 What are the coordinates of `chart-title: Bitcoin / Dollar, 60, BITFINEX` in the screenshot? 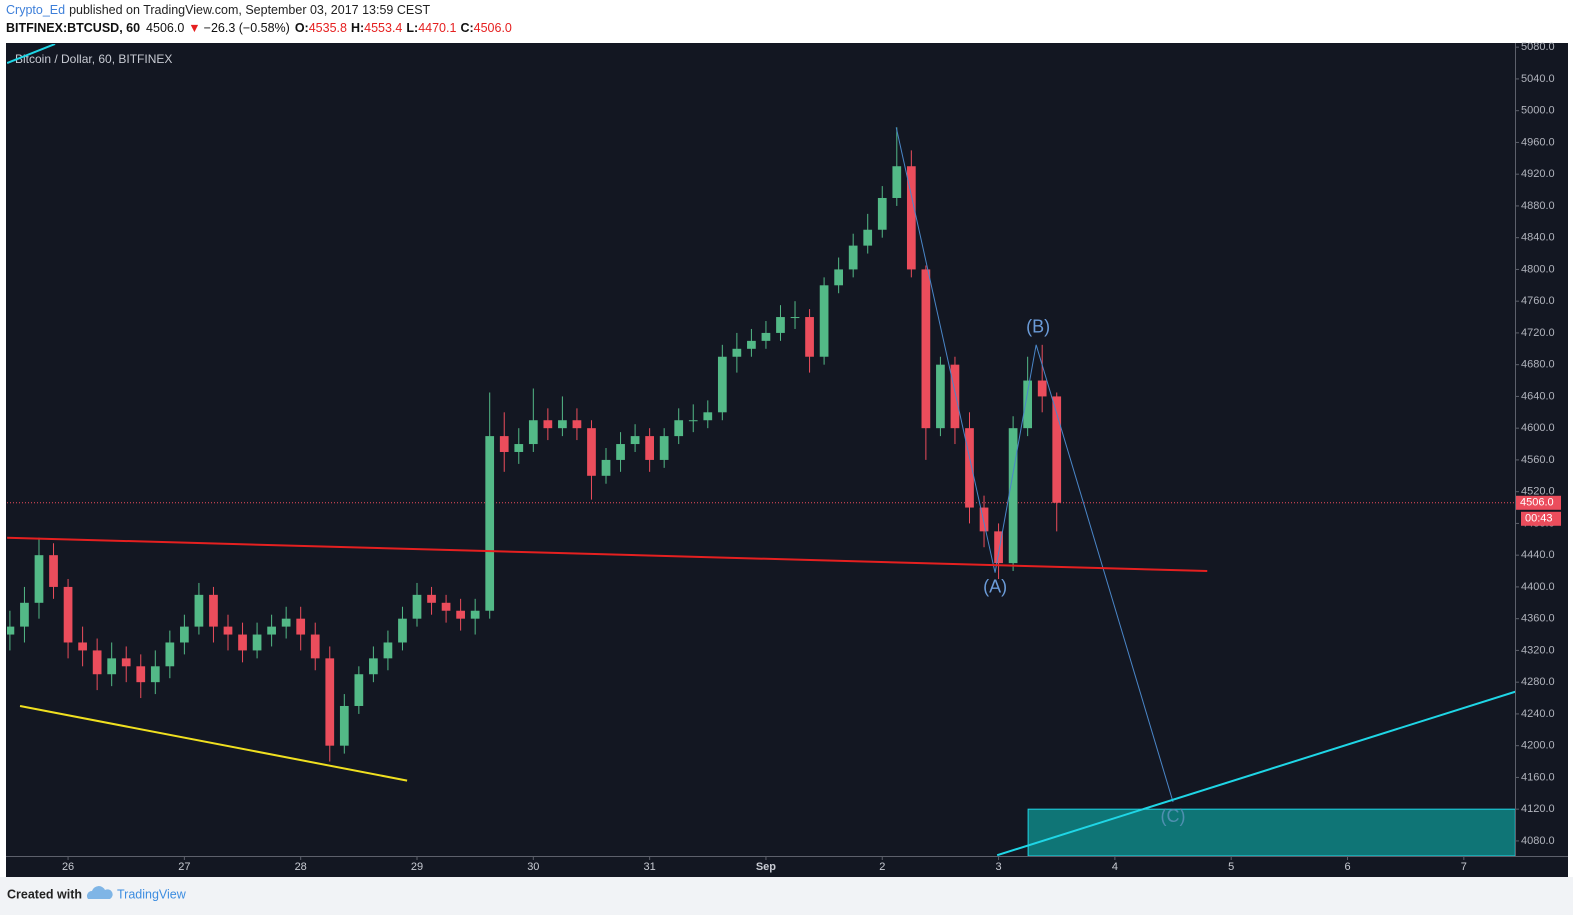 It's located at (93, 59).